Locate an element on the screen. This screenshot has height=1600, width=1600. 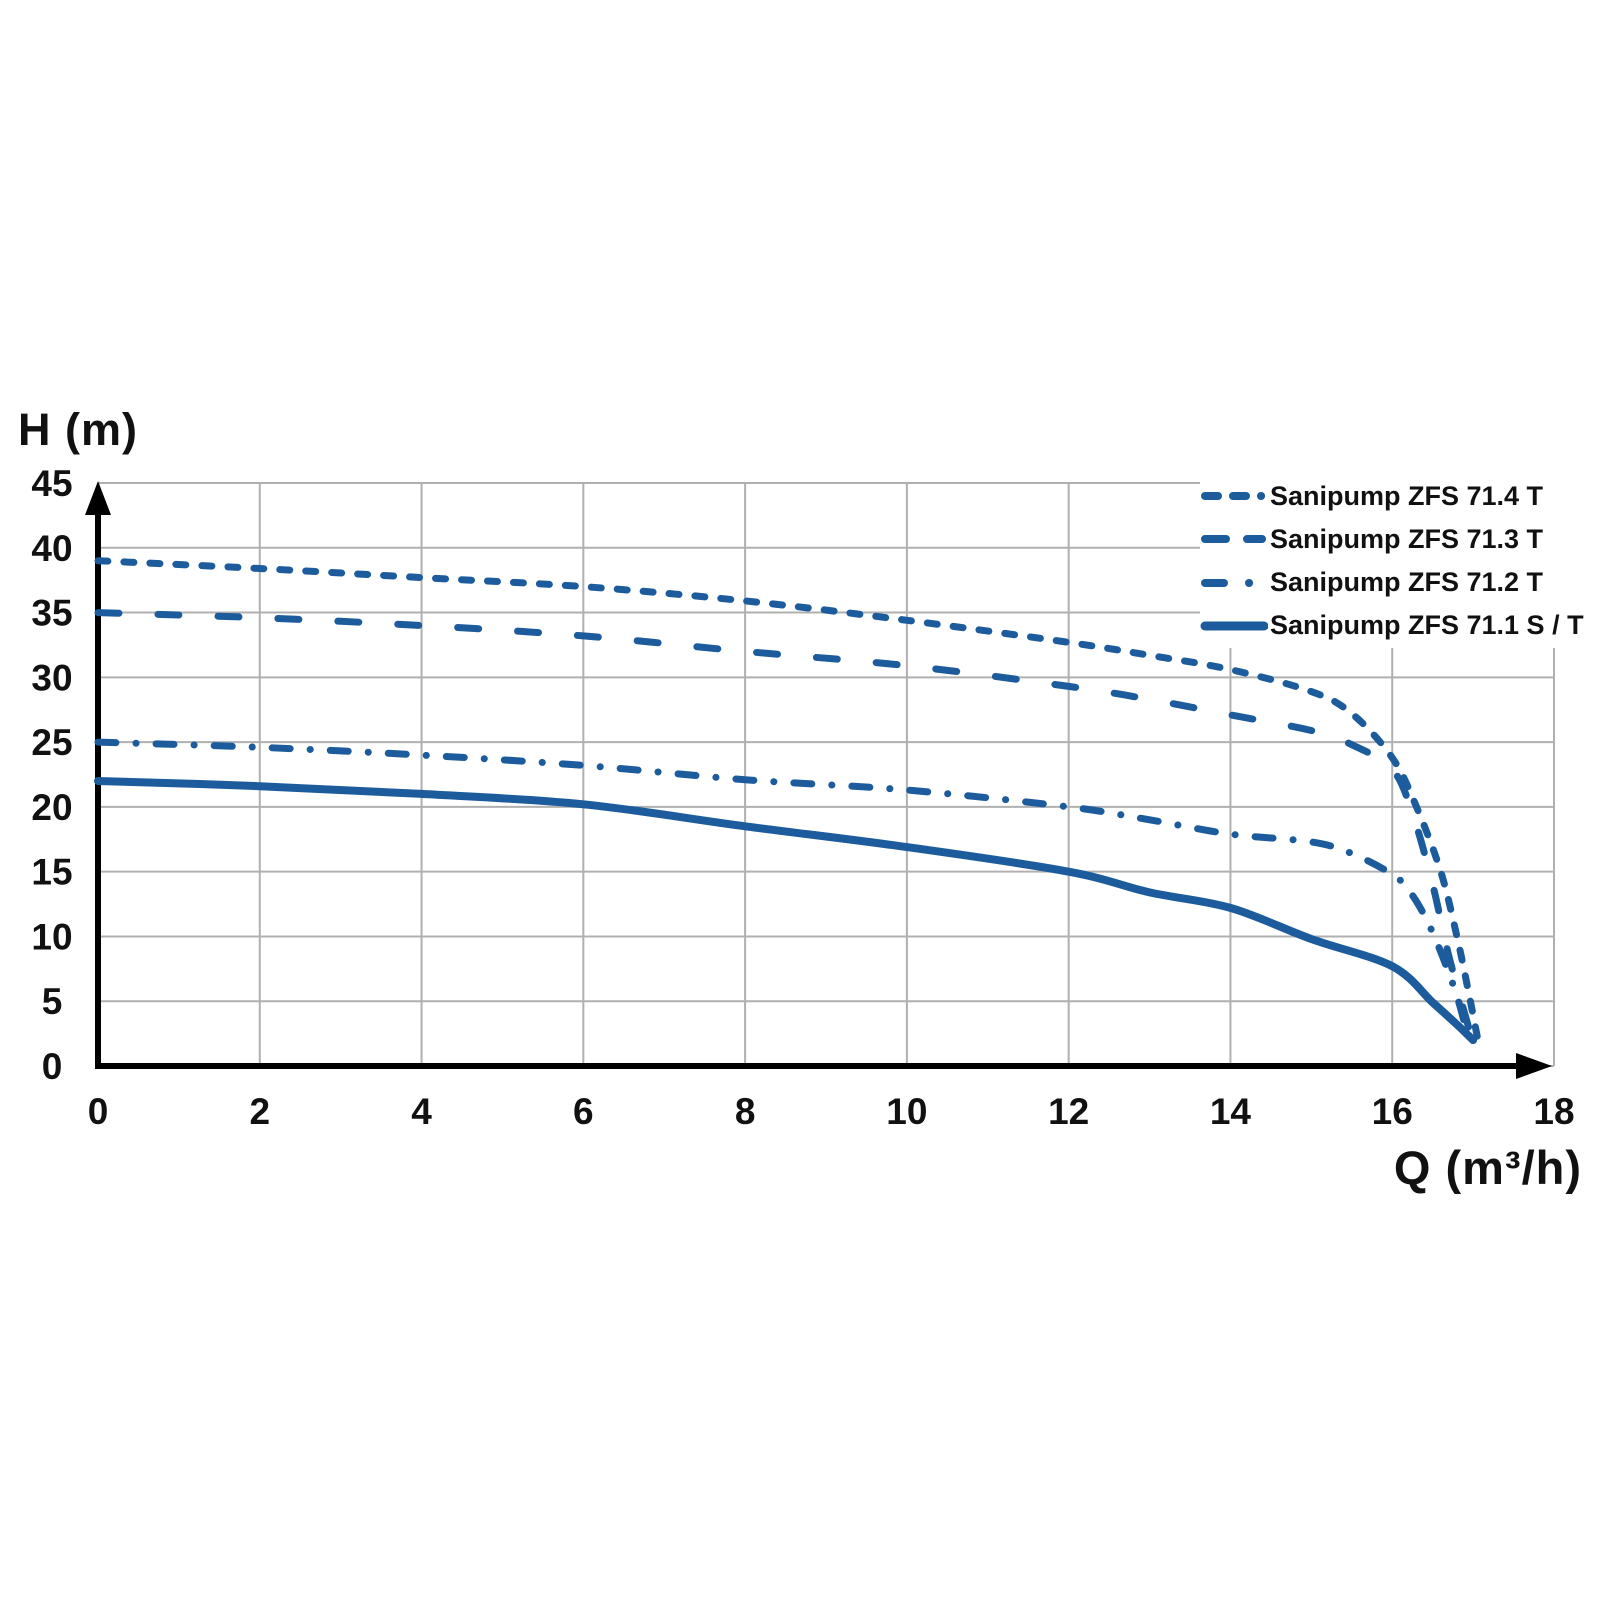
x-axis-arrow-icon is located at coordinates (1534, 1066).